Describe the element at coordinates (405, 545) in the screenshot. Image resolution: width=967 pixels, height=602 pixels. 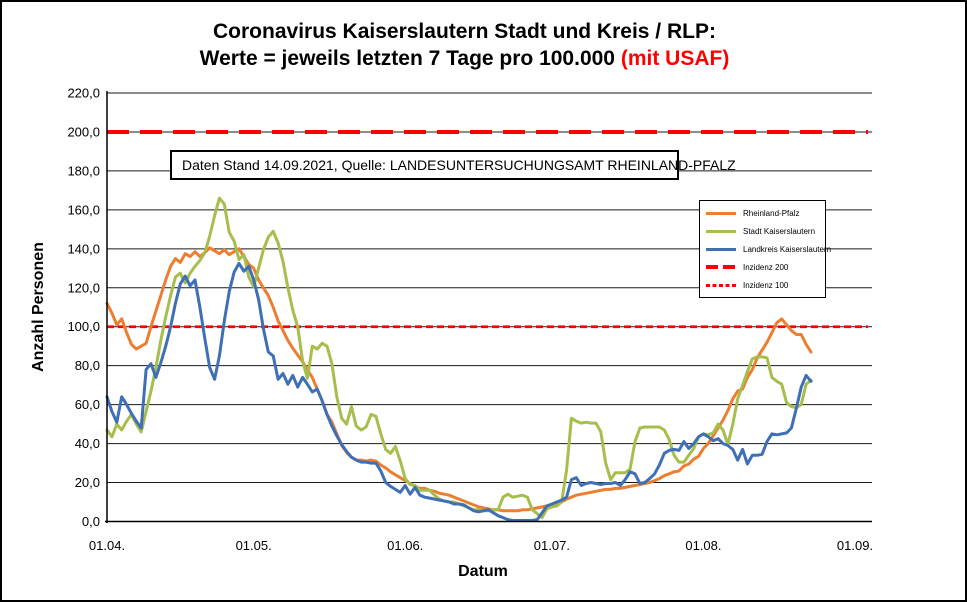
I see `x-tick-label-01.06.: 01.06.` at that location.